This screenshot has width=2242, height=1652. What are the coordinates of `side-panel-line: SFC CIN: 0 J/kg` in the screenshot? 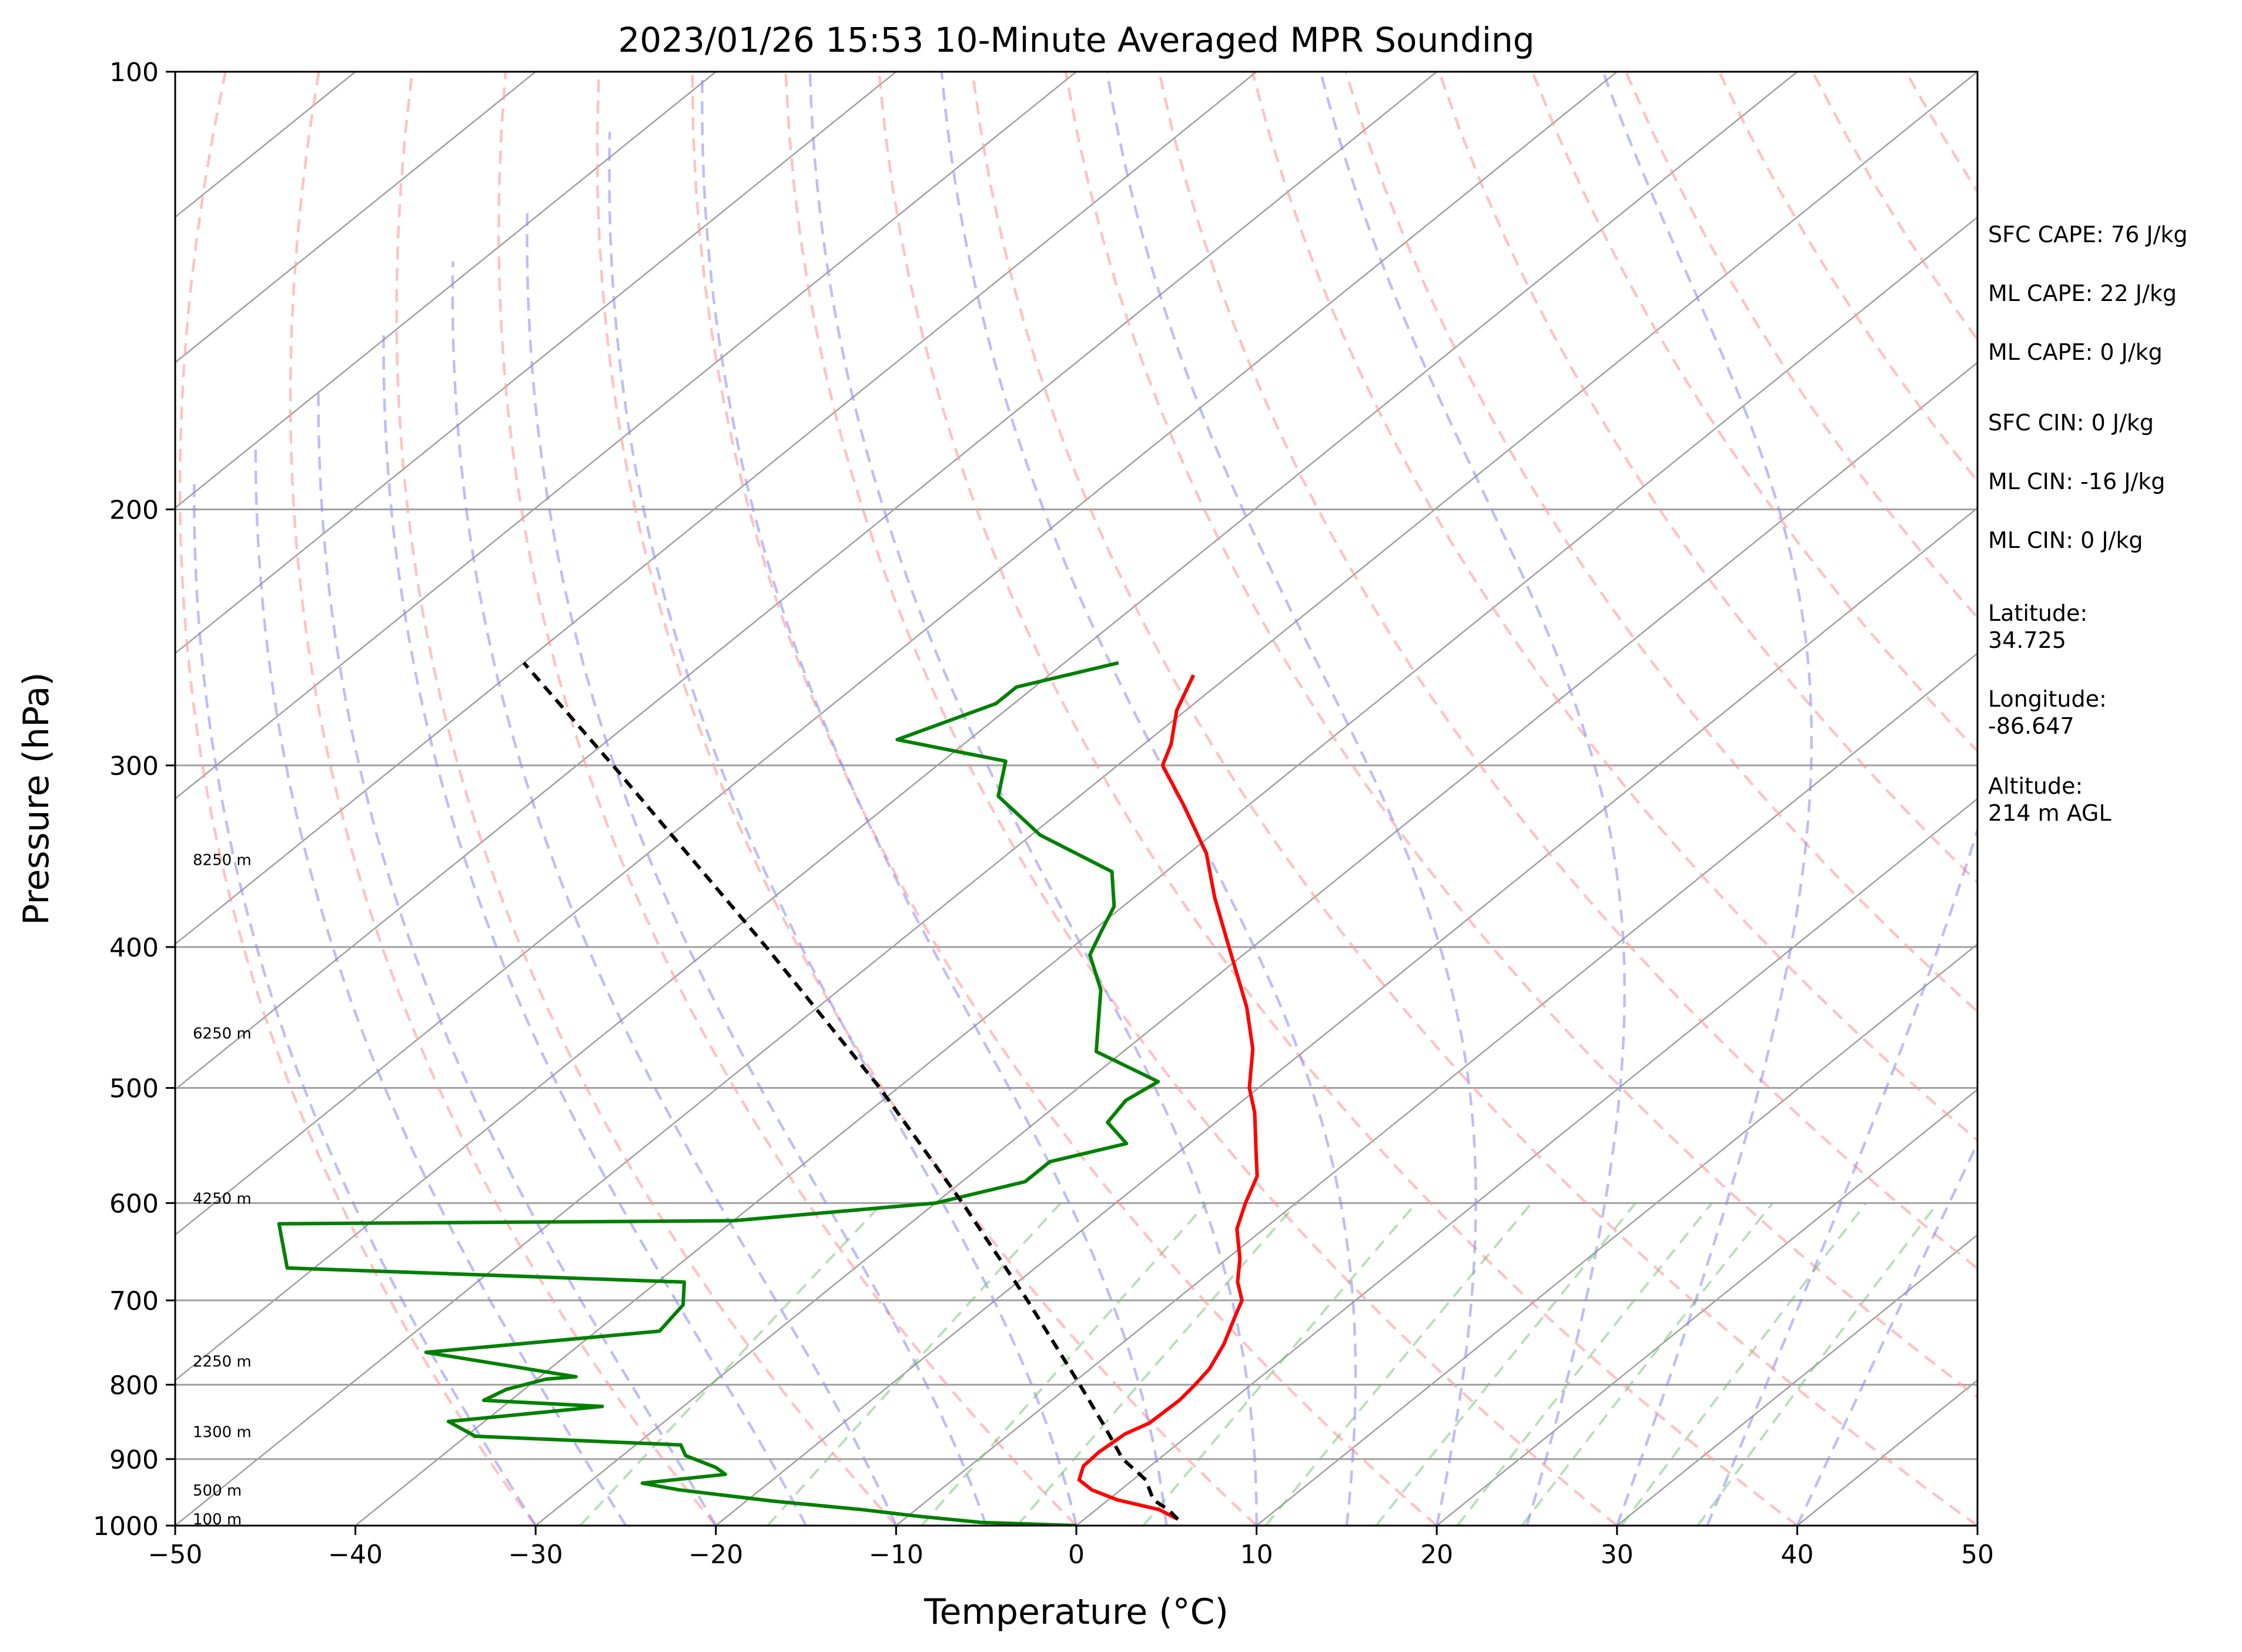 It's located at (2071, 423).